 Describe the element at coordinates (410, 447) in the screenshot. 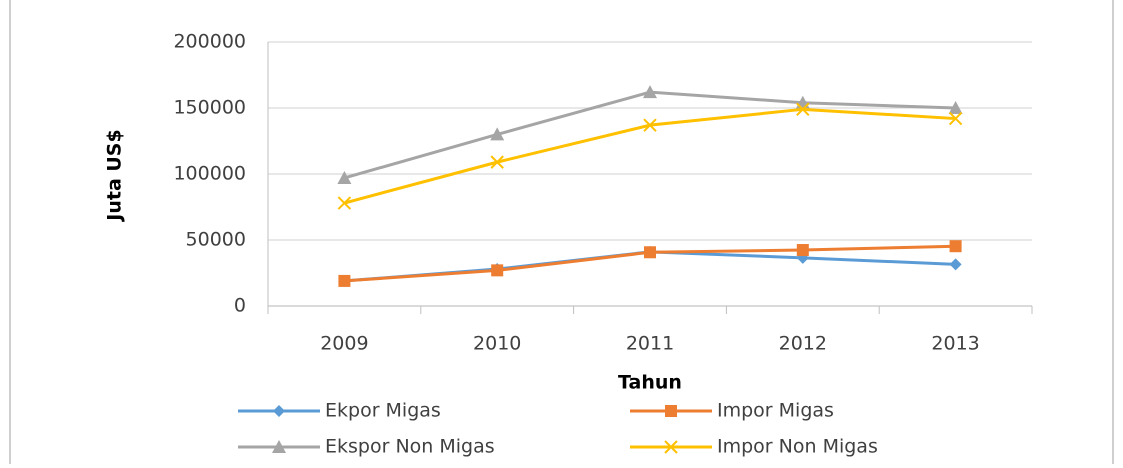

I see `legend-label: Ekspor Non Migas` at that location.